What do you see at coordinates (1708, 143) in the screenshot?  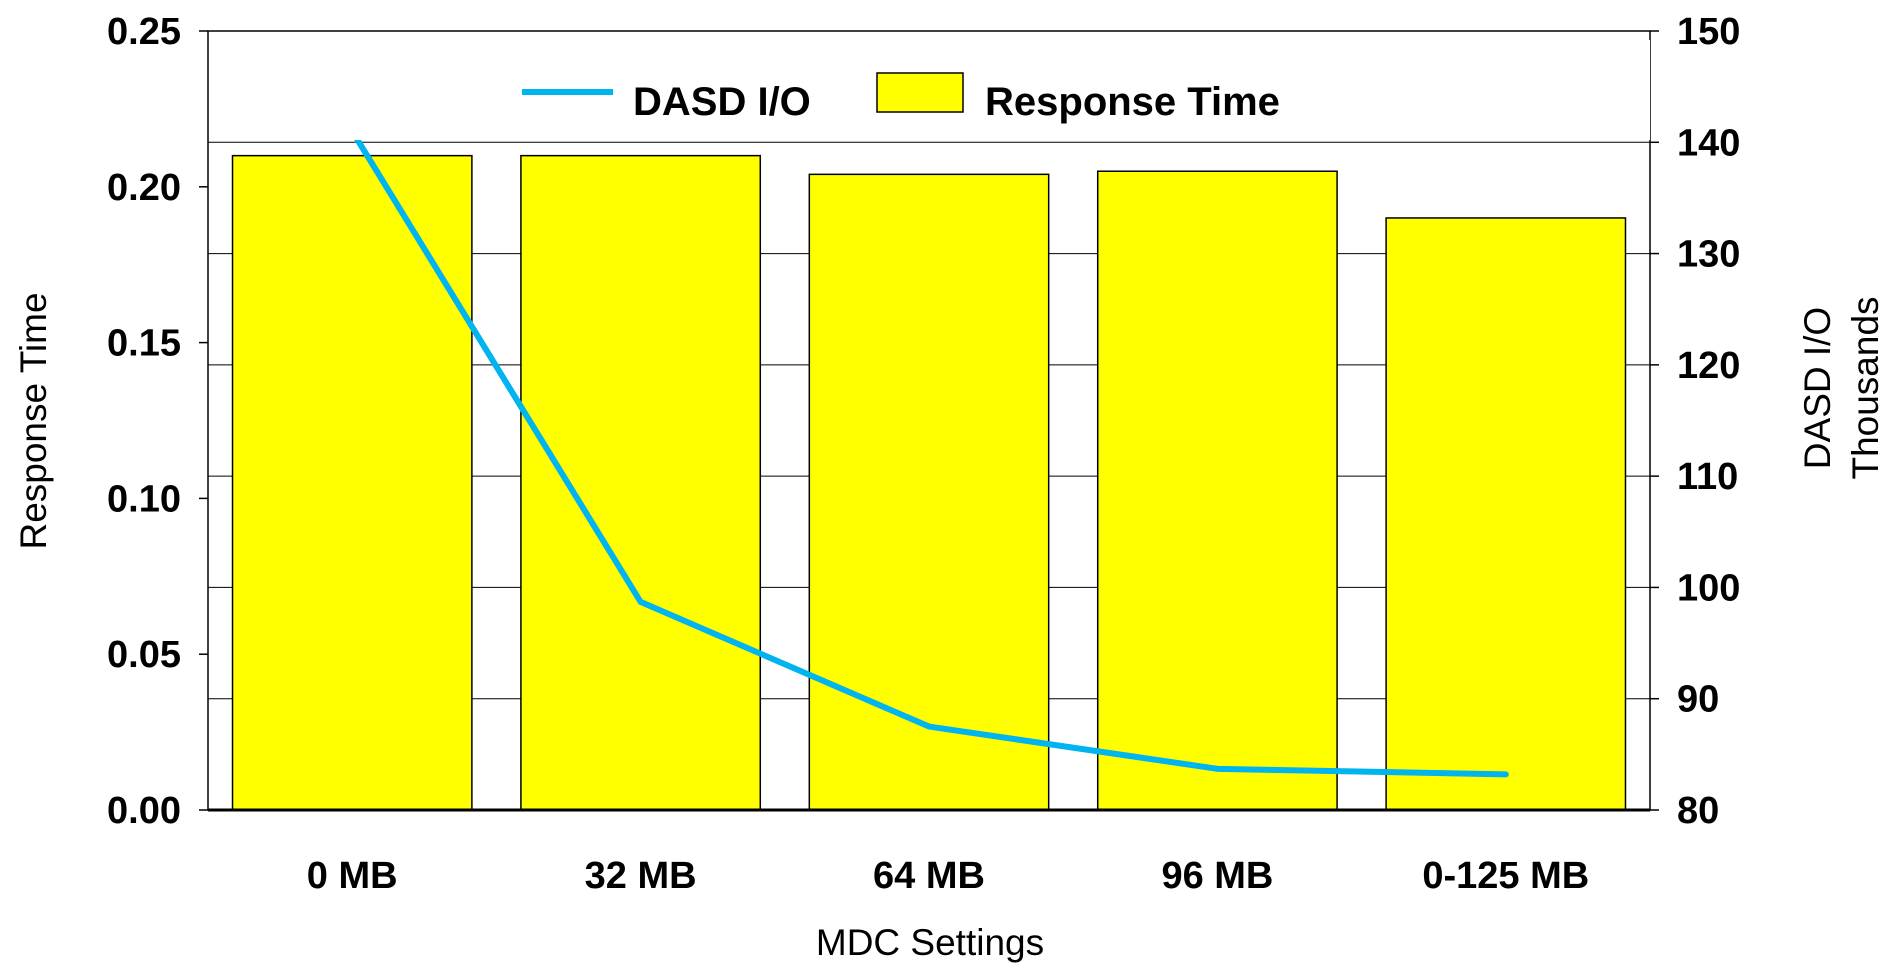 I see `right-axis-tick-label-6: 140` at bounding box center [1708, 143].